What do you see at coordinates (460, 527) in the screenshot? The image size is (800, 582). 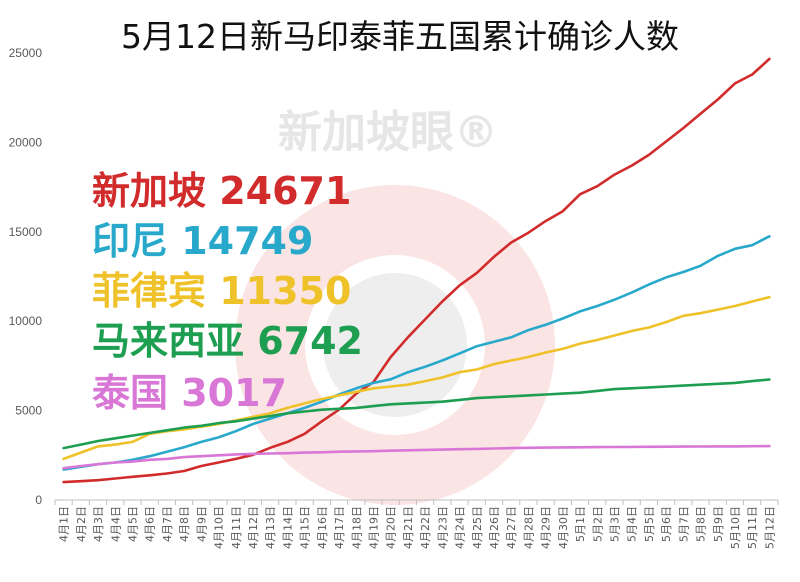 I see `x-tick-label: 4月24日` at bounding box center [460, 527].